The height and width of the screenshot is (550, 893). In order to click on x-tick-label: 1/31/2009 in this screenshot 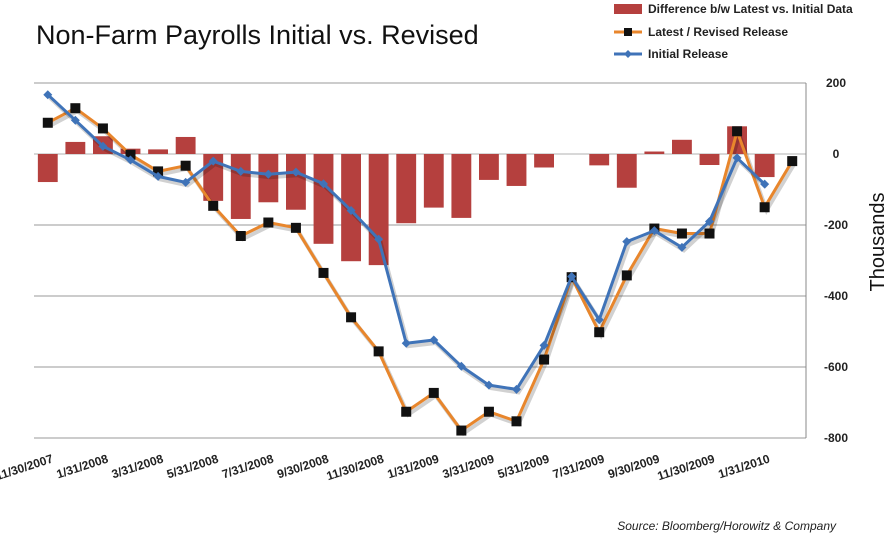, I will do `click(413, 466)`.